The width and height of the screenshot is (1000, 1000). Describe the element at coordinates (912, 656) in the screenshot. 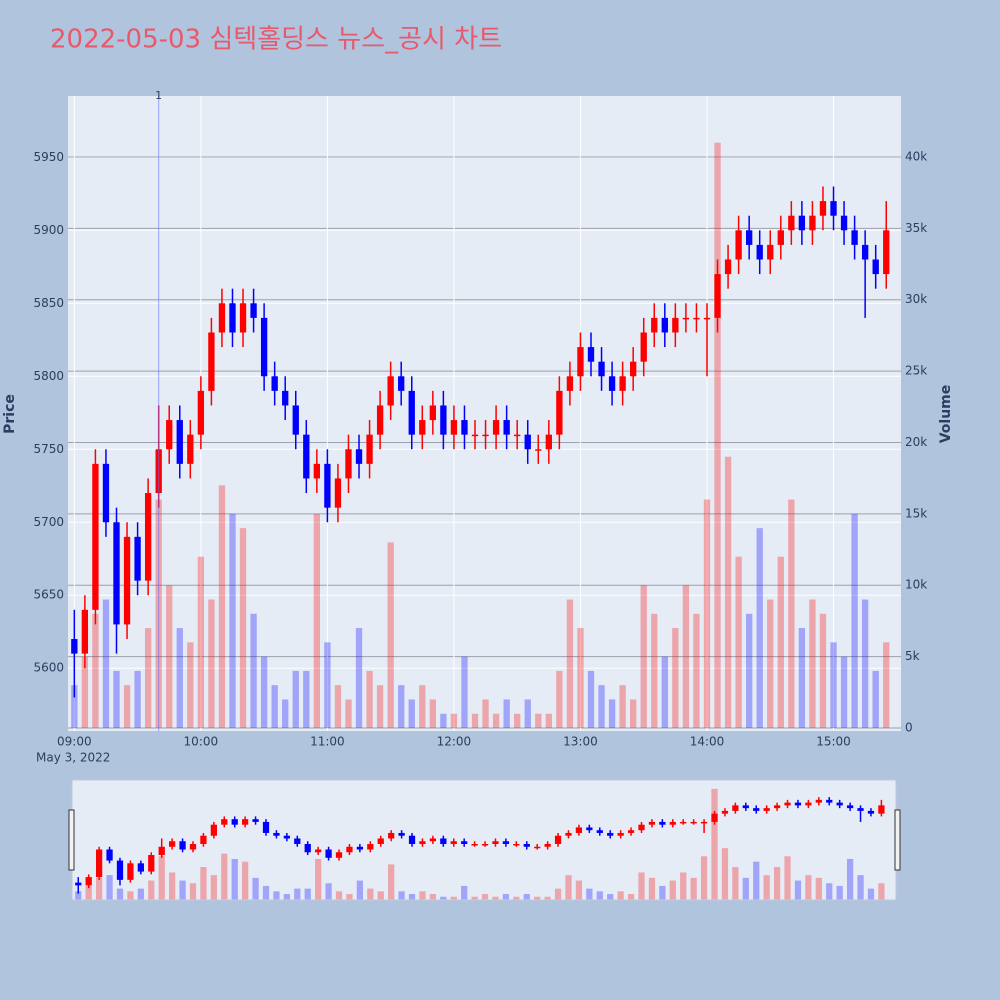

I see `y2-tick-label: 5k` at that location.